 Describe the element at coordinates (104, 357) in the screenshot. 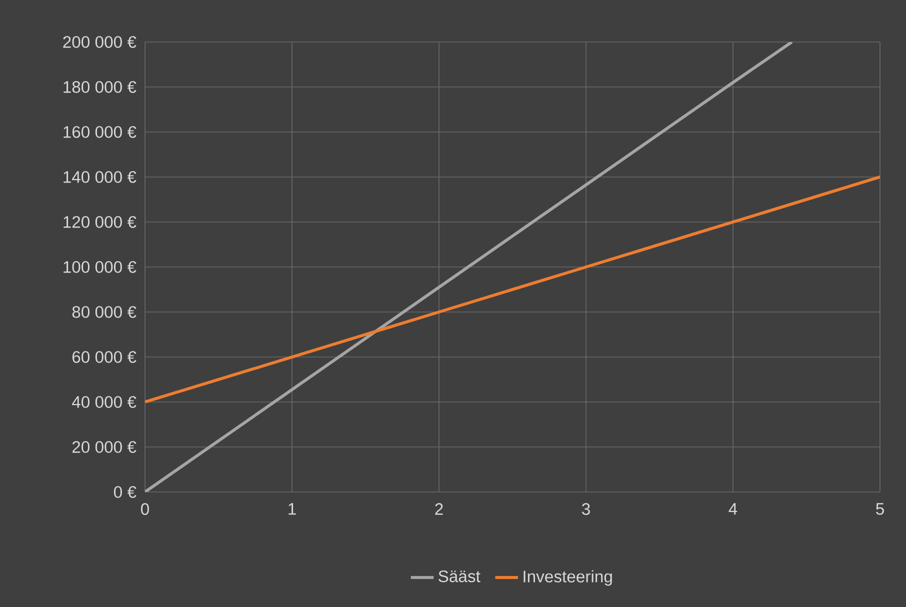

I see `y-tick-label: 60 000 €` at that location.